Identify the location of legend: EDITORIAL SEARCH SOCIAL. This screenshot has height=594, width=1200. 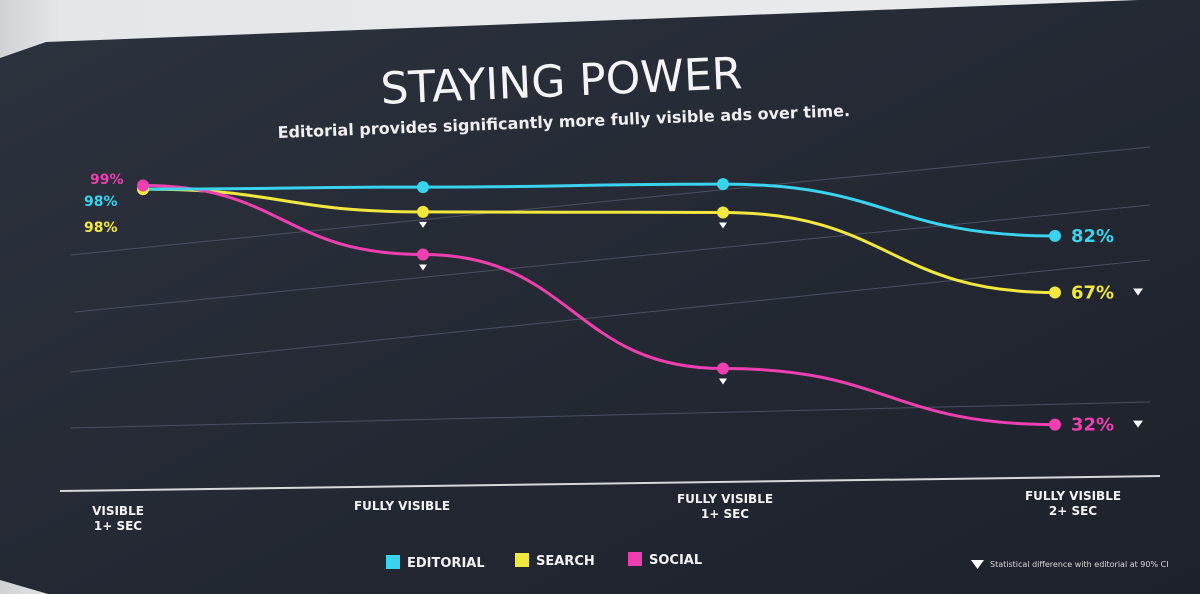
(544, 561).